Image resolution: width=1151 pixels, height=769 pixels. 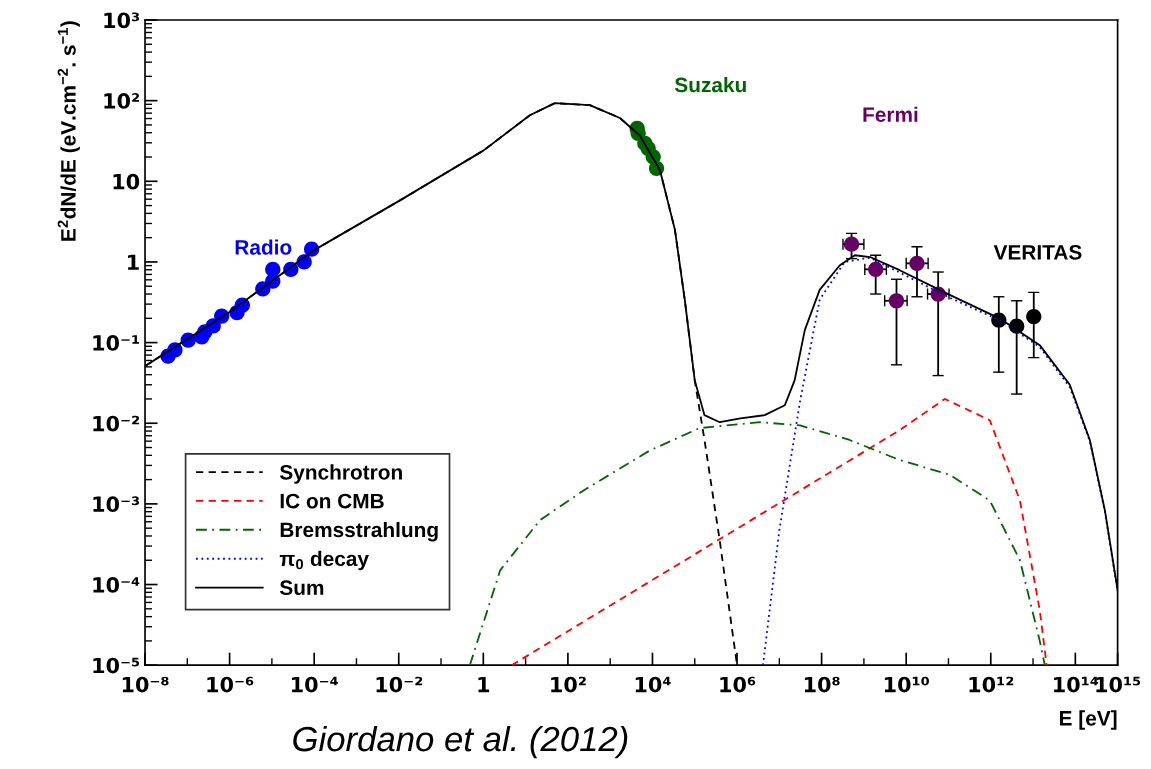 I want to click on x-tick-label: 10¹⁴, so click(x=1076, y=684).